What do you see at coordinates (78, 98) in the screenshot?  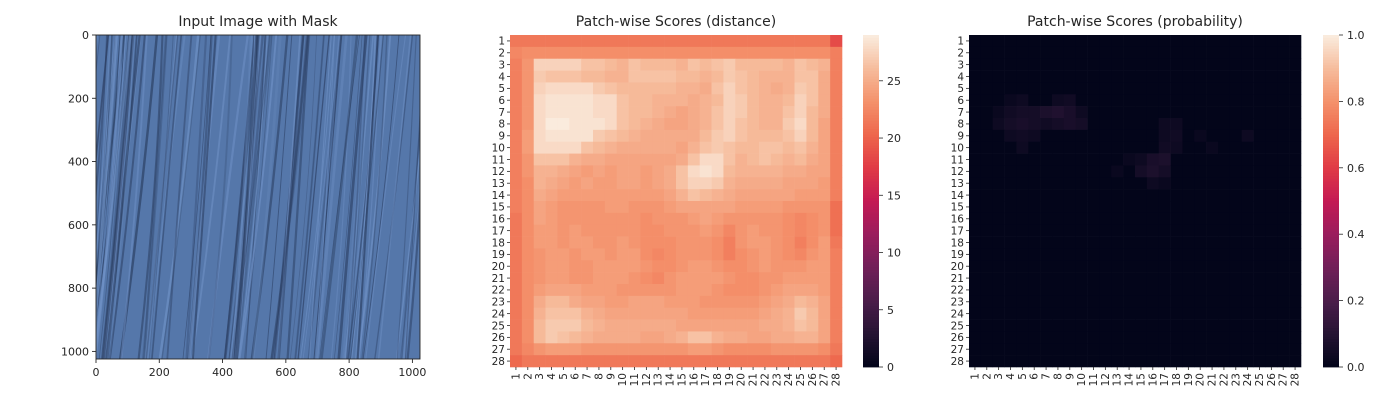 I see `y-tick-label: 200` at bounding box center [78, 98].